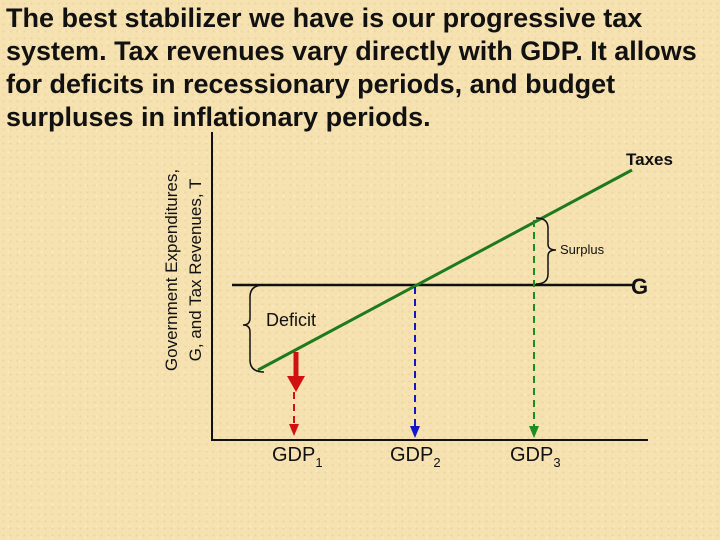 This screenshot has height=540, width=720. Describe the element at coordinates (415, 432) in the screenshot. I see `gdp2-arrow-head` at that location.